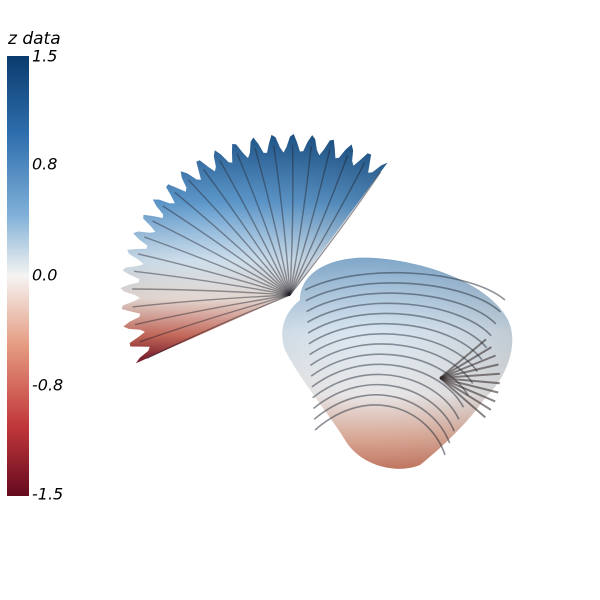 The image size is (600, 600). I want to click on colorbar-gradient, so click(18, 276).